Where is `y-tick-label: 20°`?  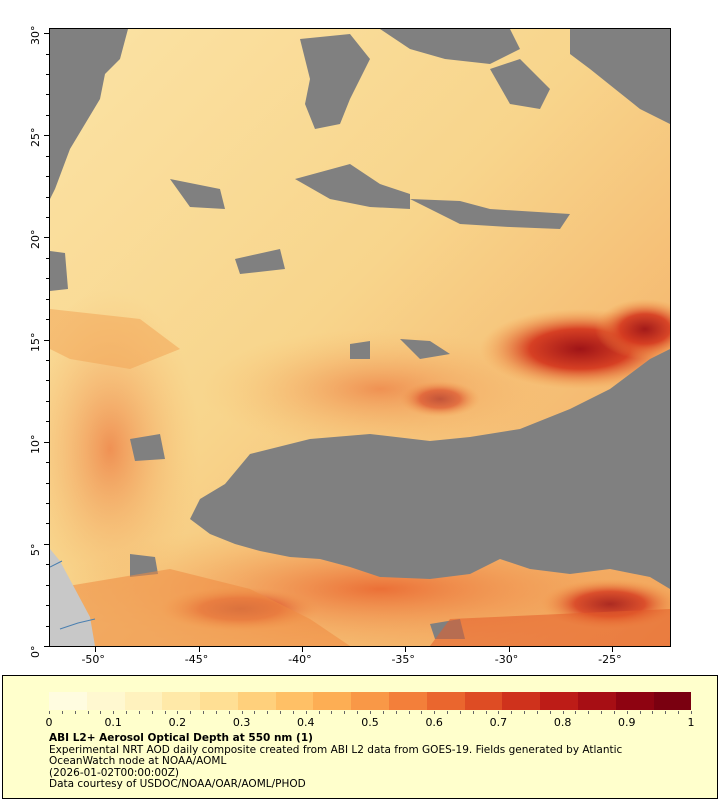 y-tick-label: 20° is located at coordinates (35, 239).